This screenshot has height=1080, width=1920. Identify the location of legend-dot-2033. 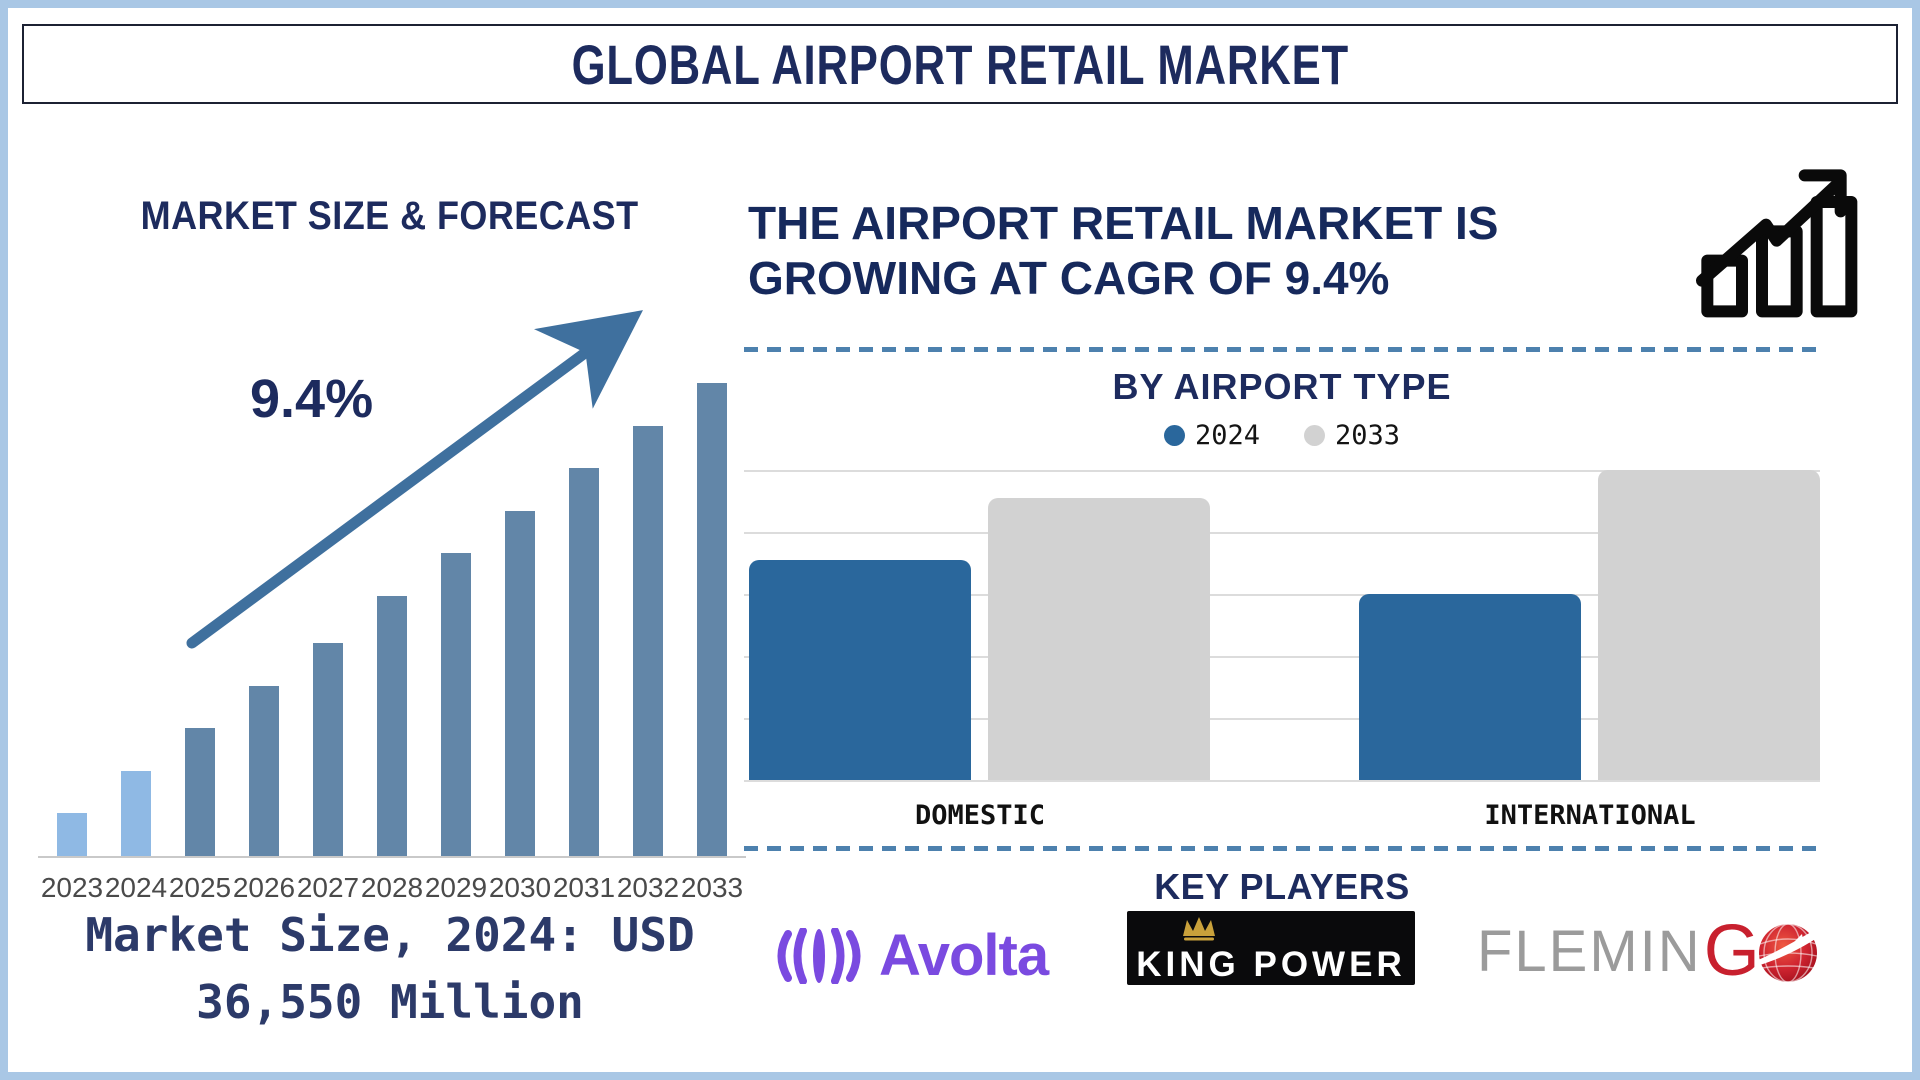
(1314, 435).